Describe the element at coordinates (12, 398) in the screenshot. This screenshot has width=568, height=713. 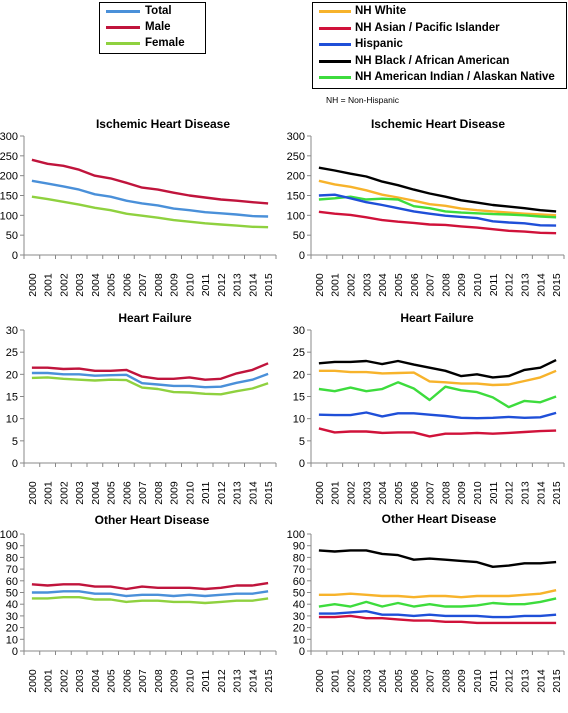
I see `y-tick-label: 15` at that location.